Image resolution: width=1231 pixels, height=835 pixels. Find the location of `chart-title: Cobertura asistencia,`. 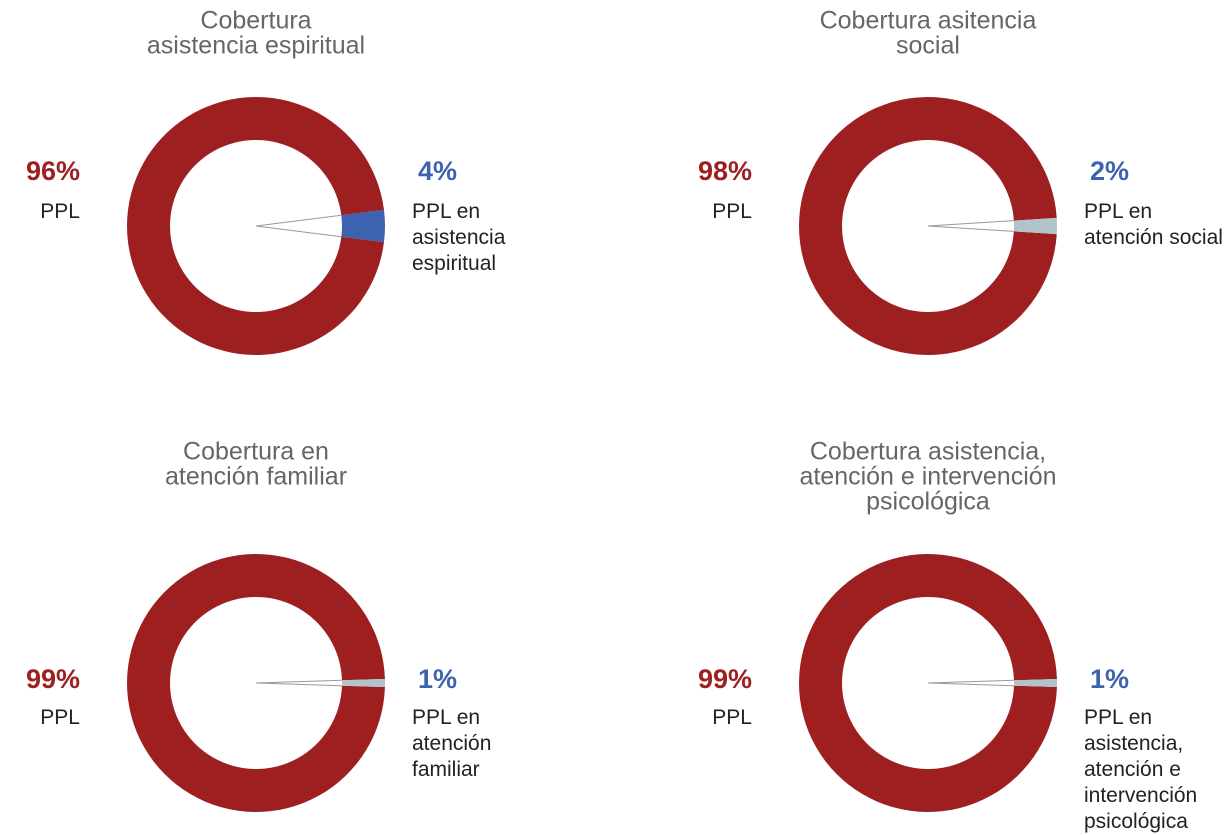

chart-title: Cobertura asistencia, is located at coordinates (928, 452).